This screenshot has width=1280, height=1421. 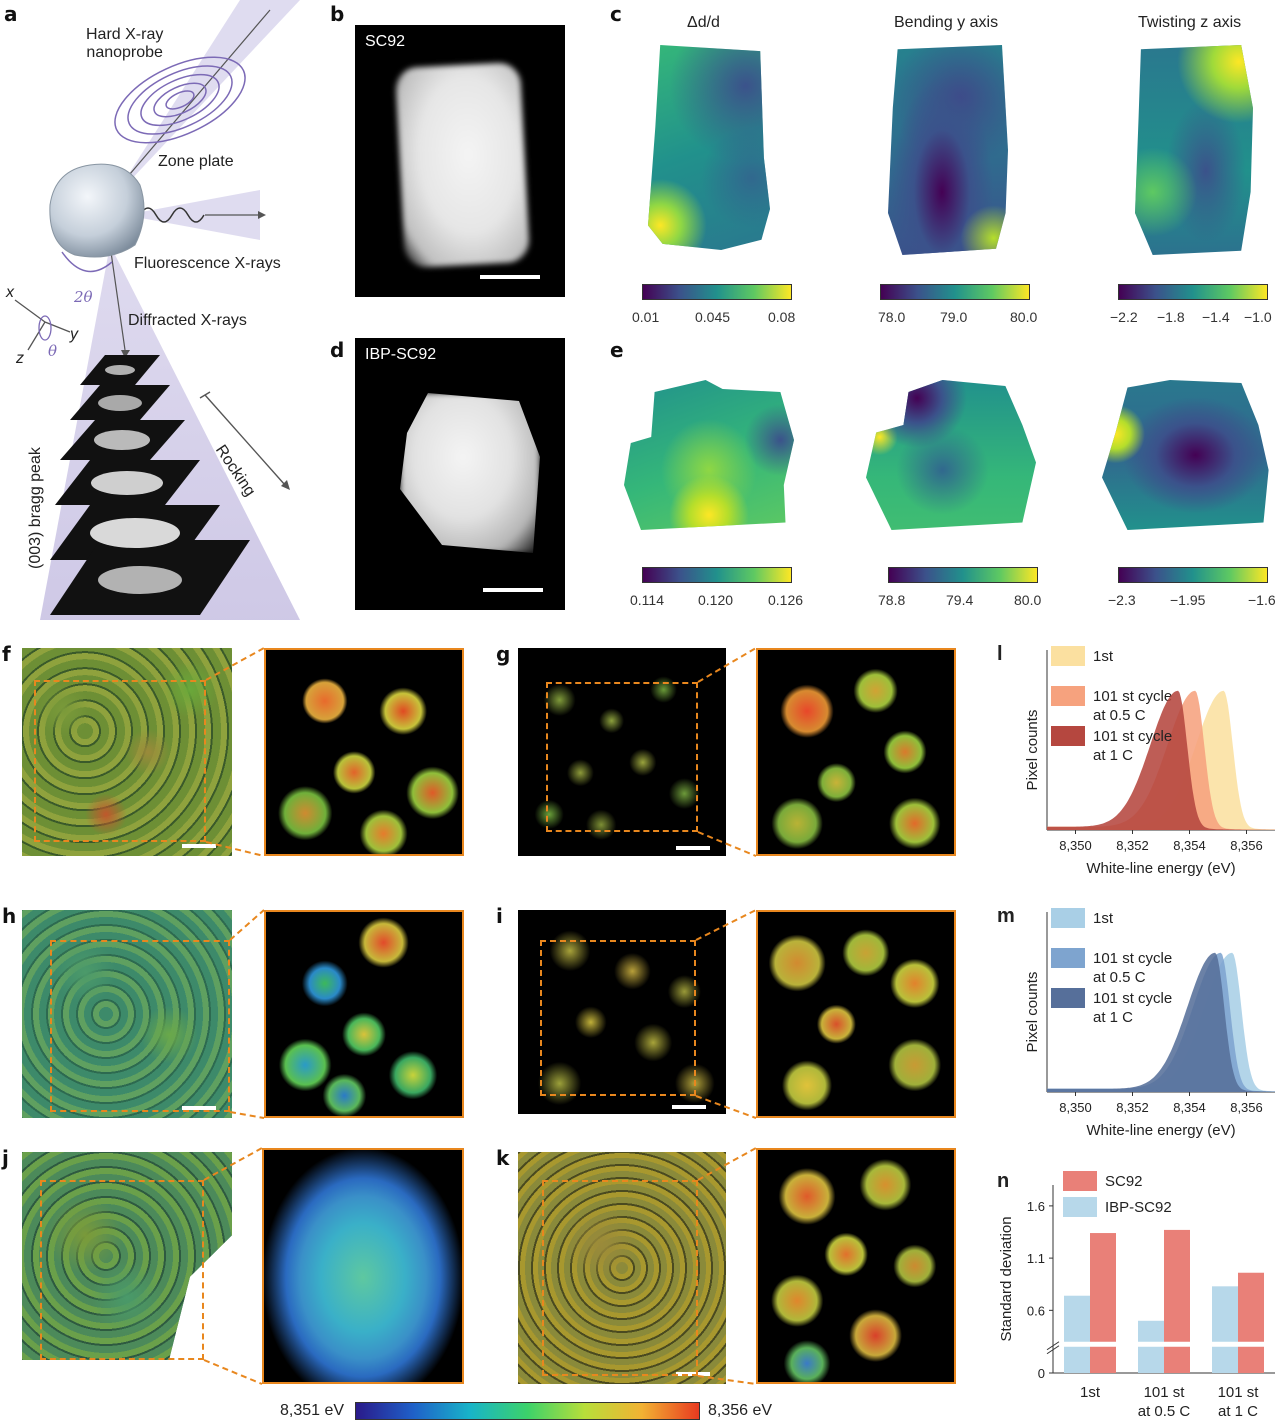 What do you see at coordinates (192, 215) in the screenshot?
I see `fluorescence-beam` at bounding box center [192, 215].